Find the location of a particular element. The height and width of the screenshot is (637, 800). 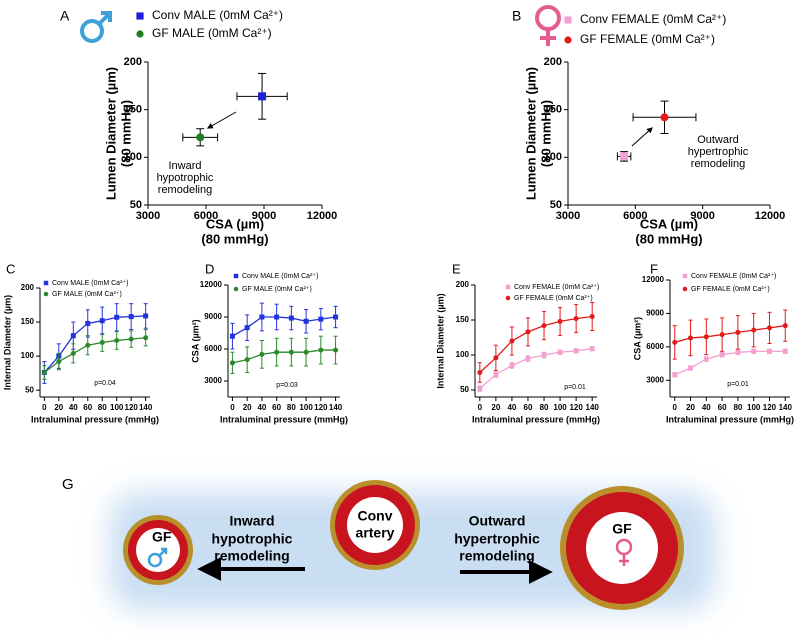

annotation: remodeling is located at coordinates (185, 190).